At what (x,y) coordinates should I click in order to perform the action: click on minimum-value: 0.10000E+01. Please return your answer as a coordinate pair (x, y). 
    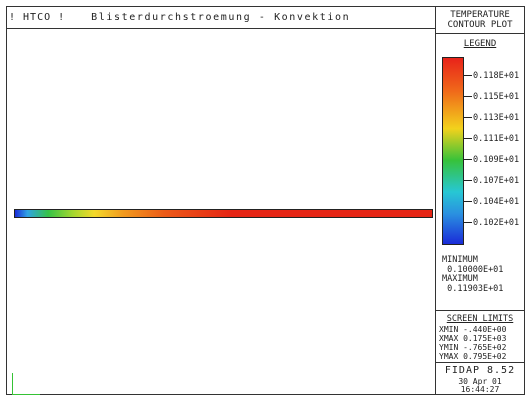
    Looking at the image, I should click on (475, 269).